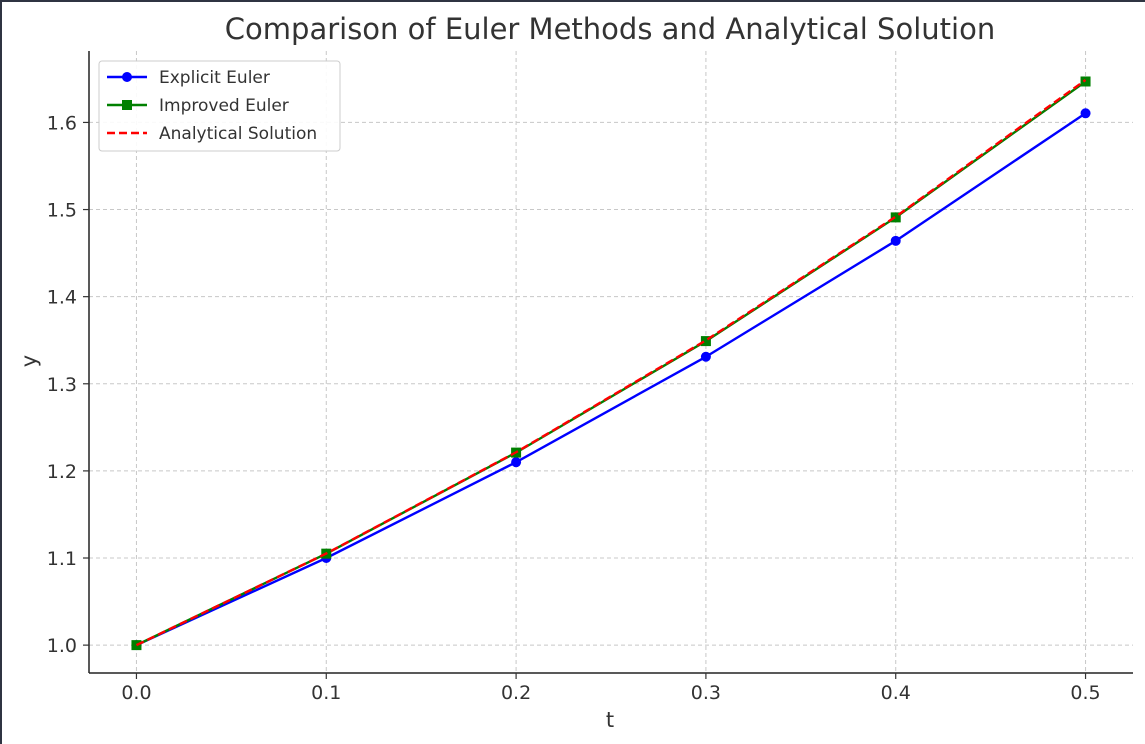 This screenshot has height=744, width=1145. I want to click on x-axis-label: t, so click(610, 720).